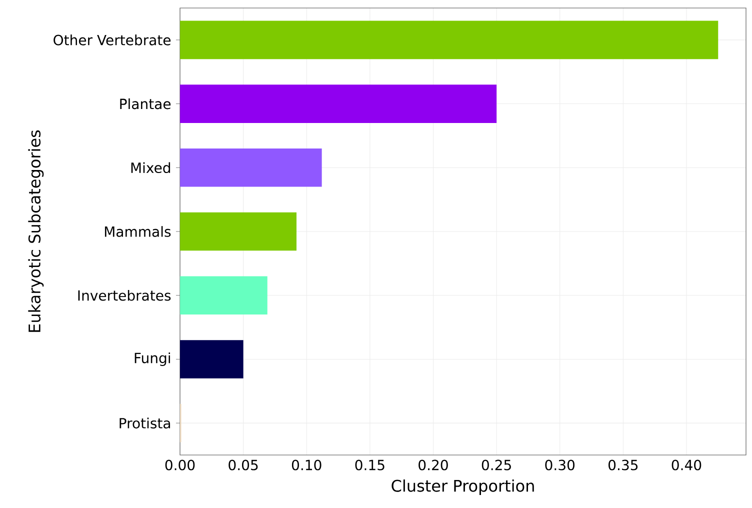  Describe the element at coordinates (369, 465) in the screenshot. I see `x-tick-label: 0.15` at that location.